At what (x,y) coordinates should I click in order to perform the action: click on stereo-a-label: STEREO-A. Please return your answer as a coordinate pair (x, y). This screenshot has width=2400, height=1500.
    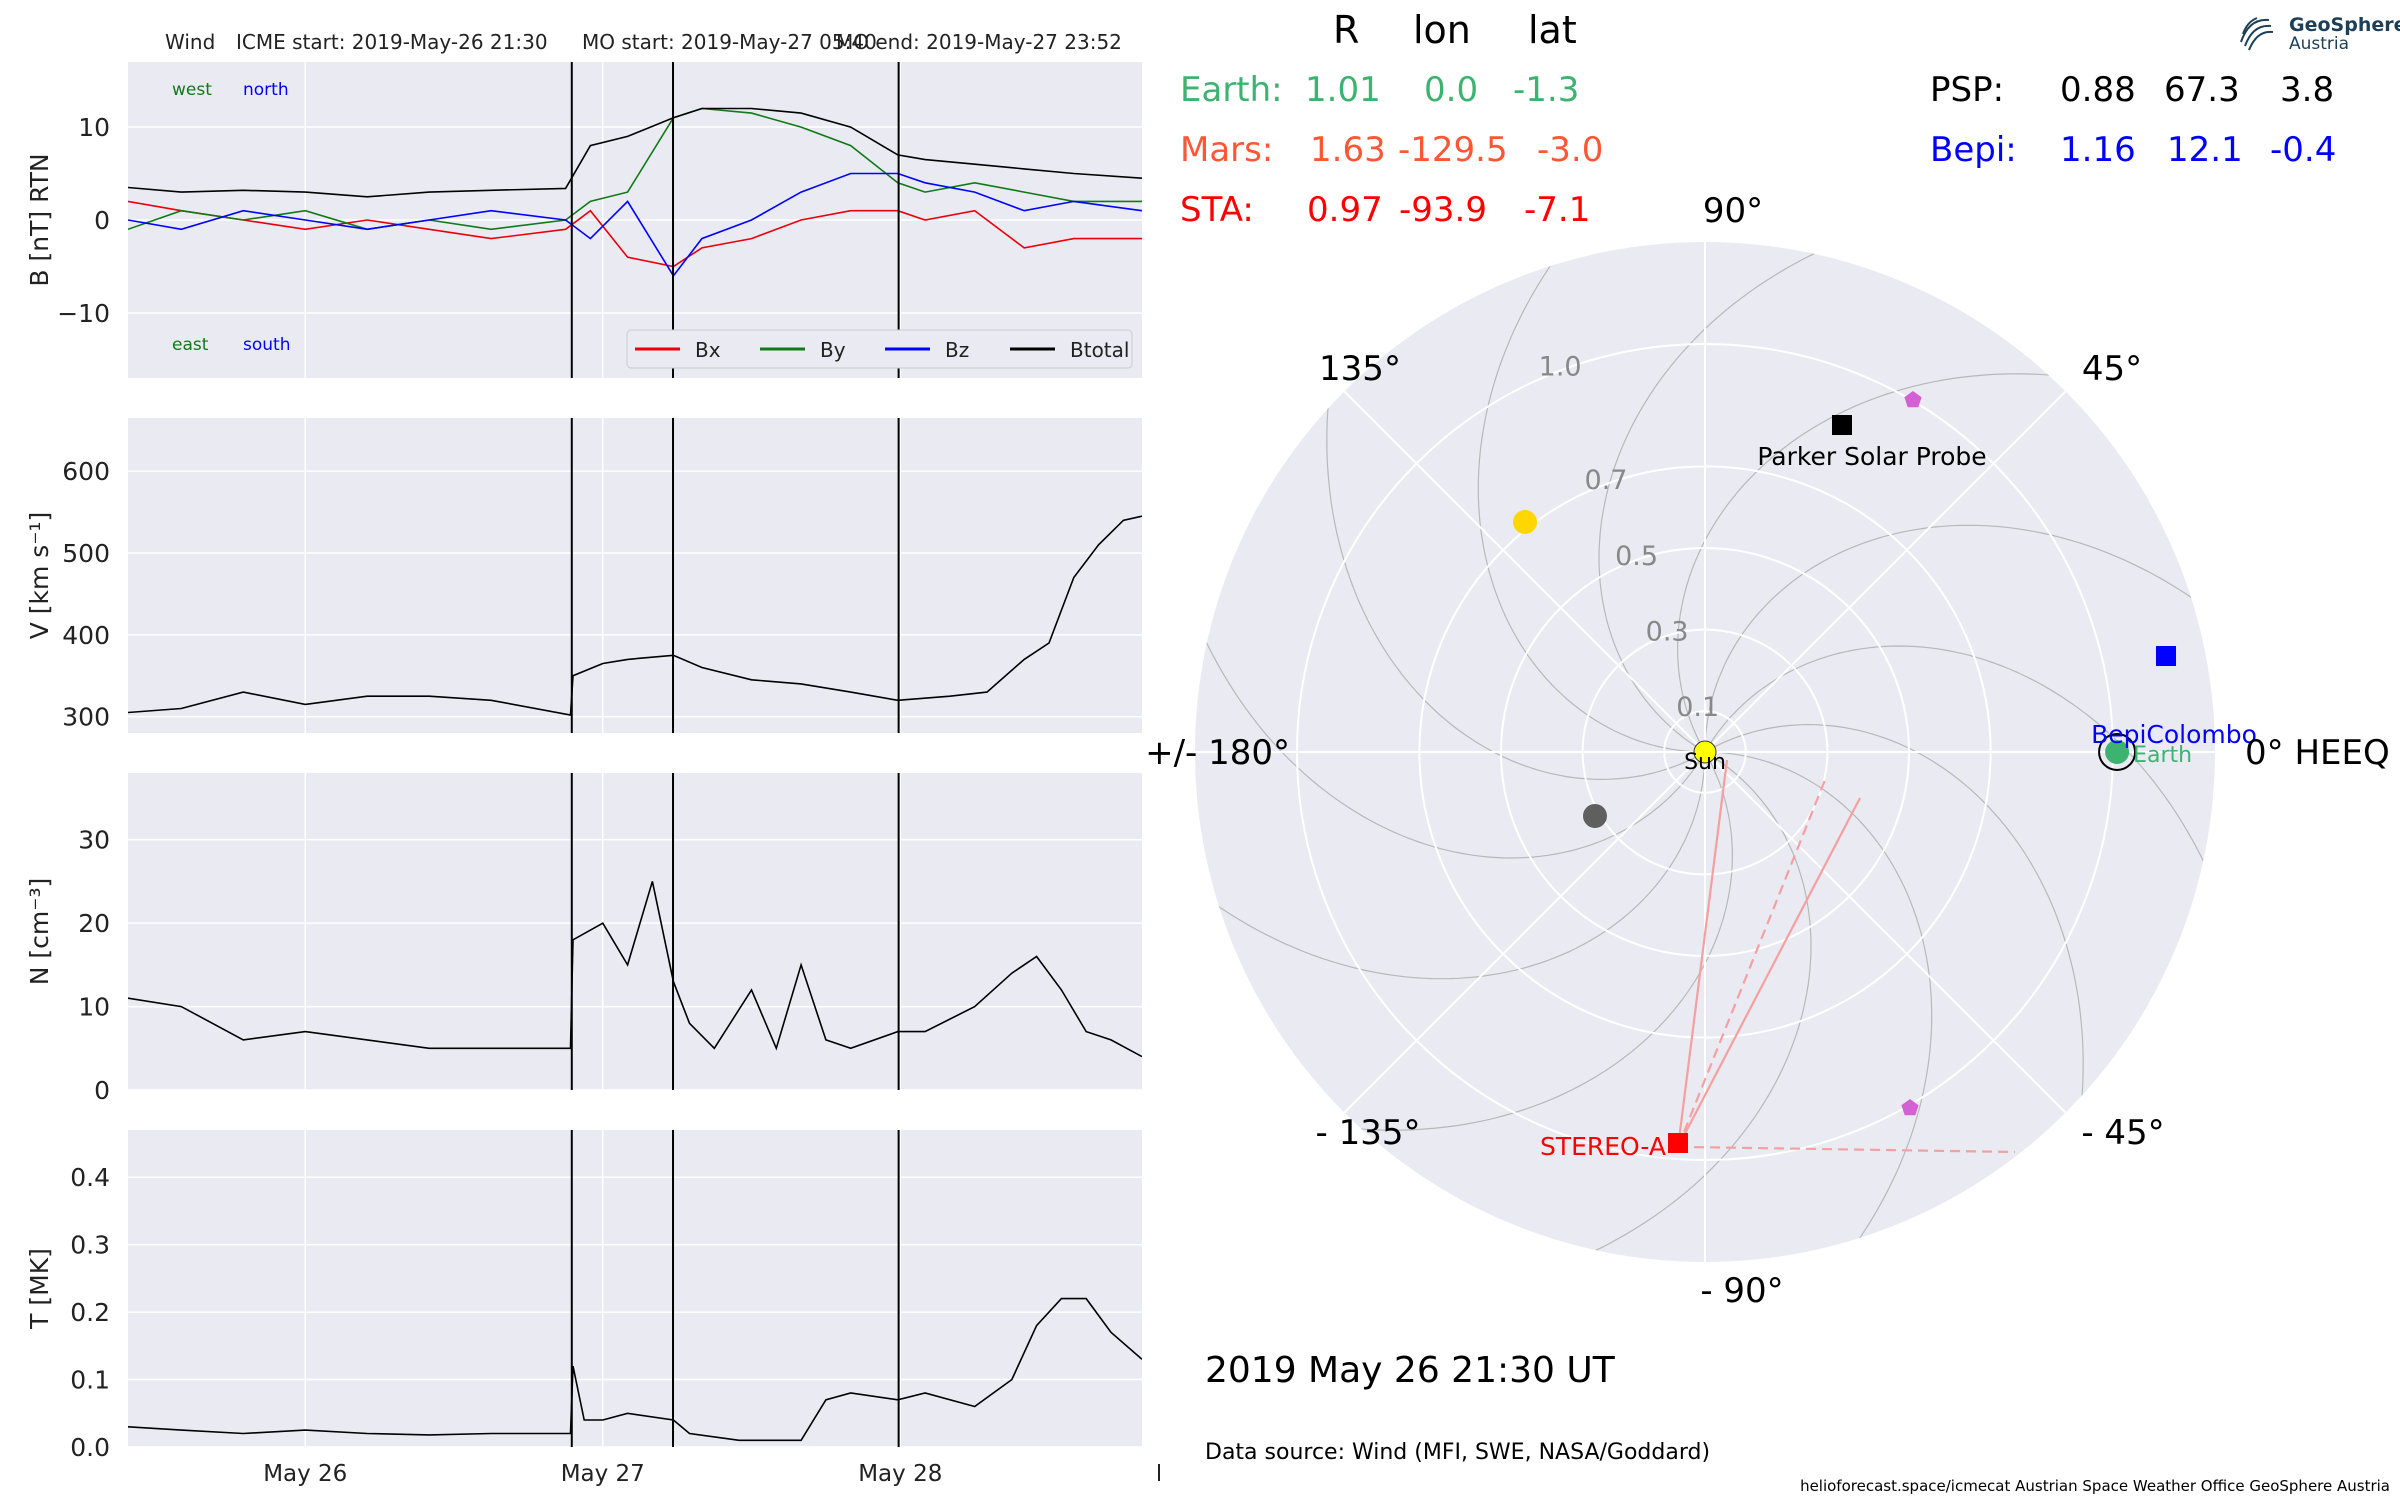
    Looking at the image, I should click on (1603, 1146).